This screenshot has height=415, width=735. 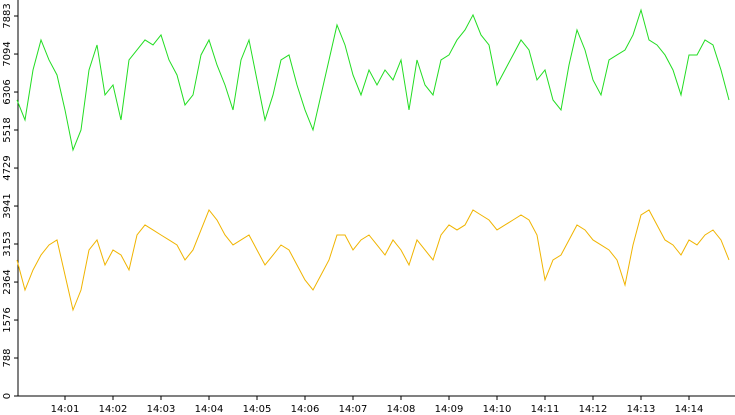 What do you see at coordinates (7, 53) in the screenshot?
I see `y-tick-label: 7094` at bounding box center [7, 53].